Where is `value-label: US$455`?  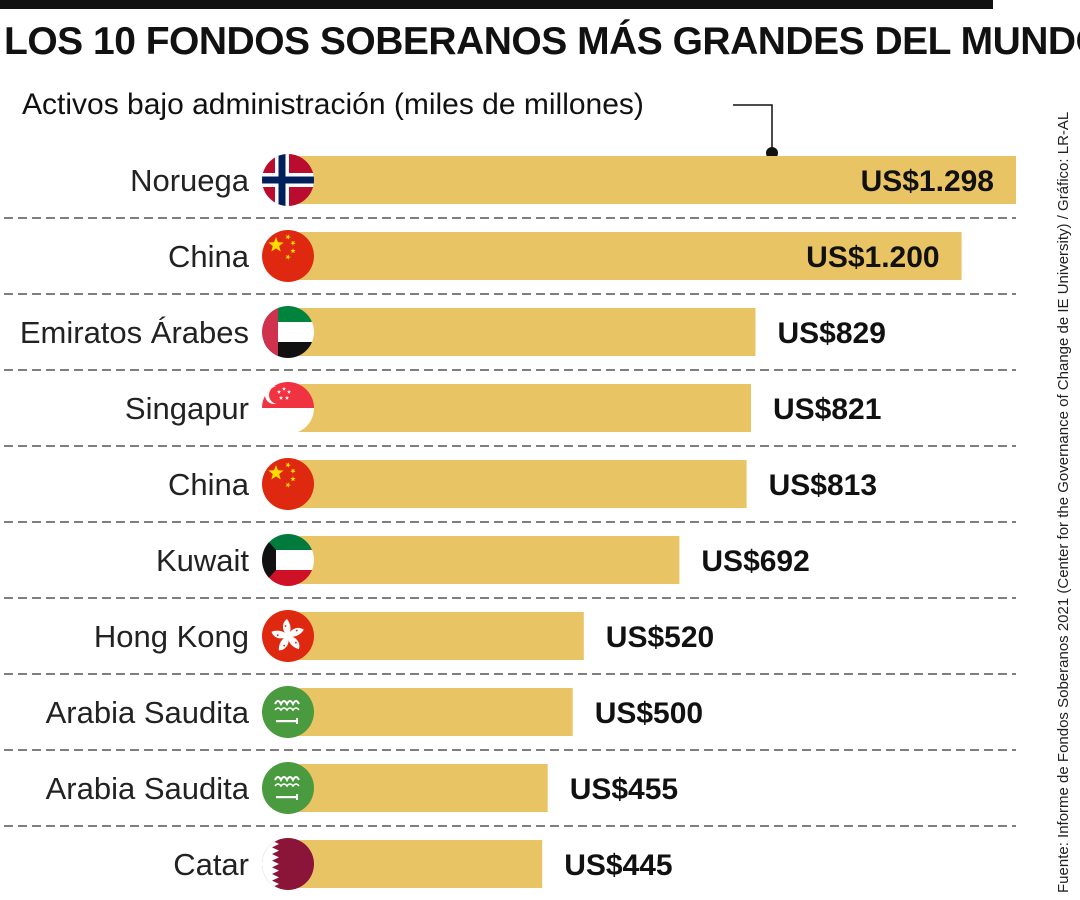 value-label: US$455 is located at coordinates (624, 789).